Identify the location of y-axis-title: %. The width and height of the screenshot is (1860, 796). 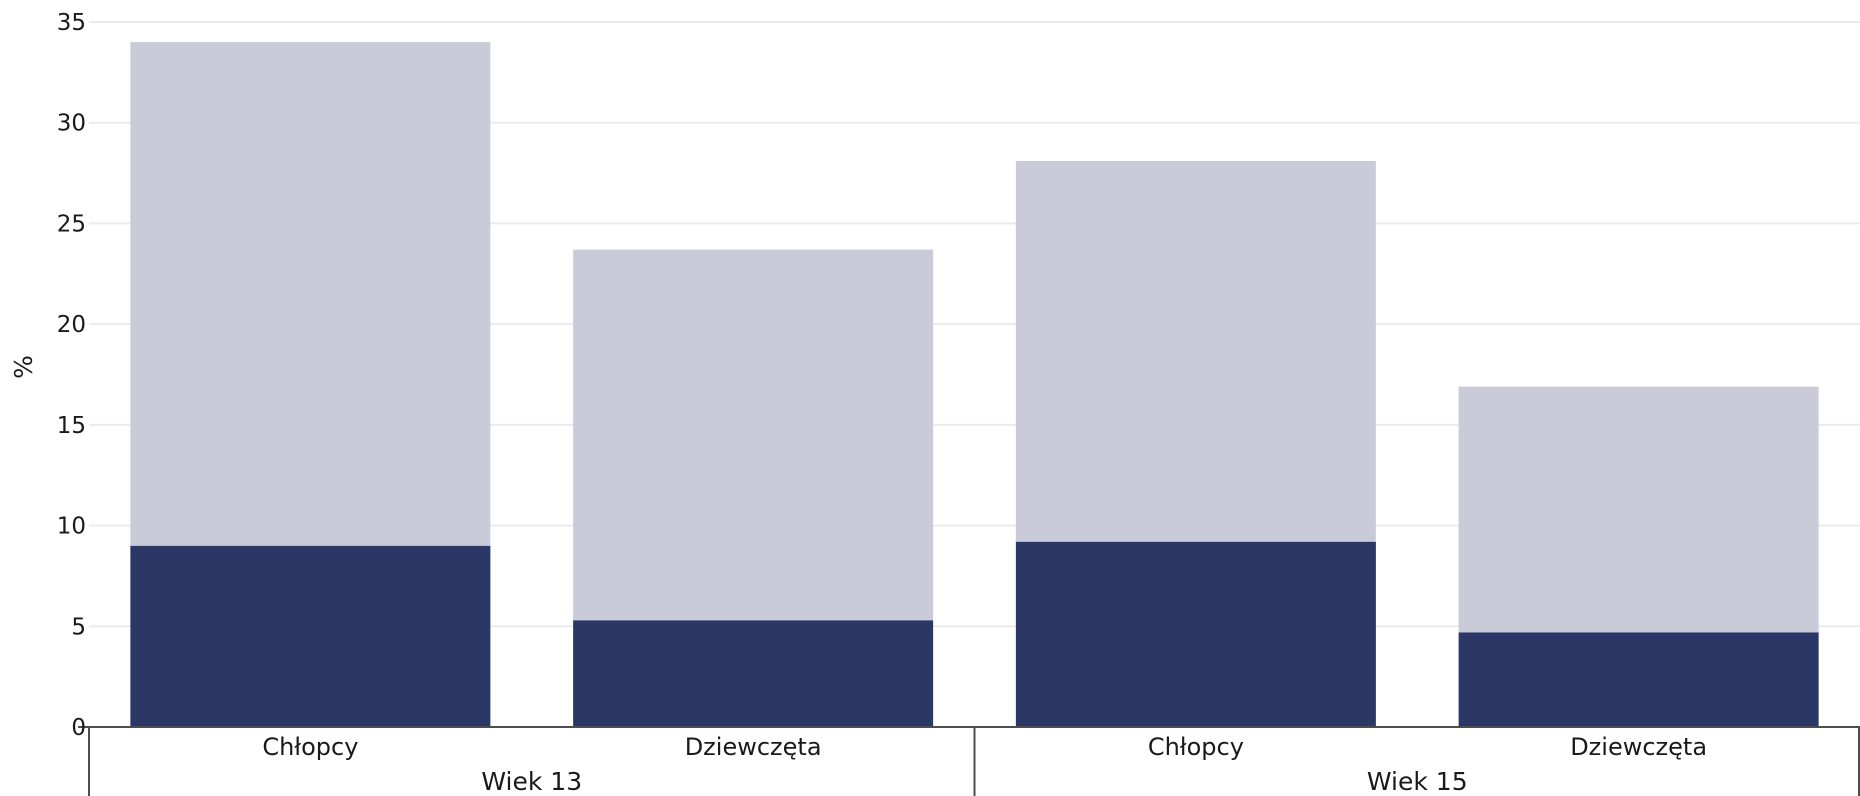
(23, 367).